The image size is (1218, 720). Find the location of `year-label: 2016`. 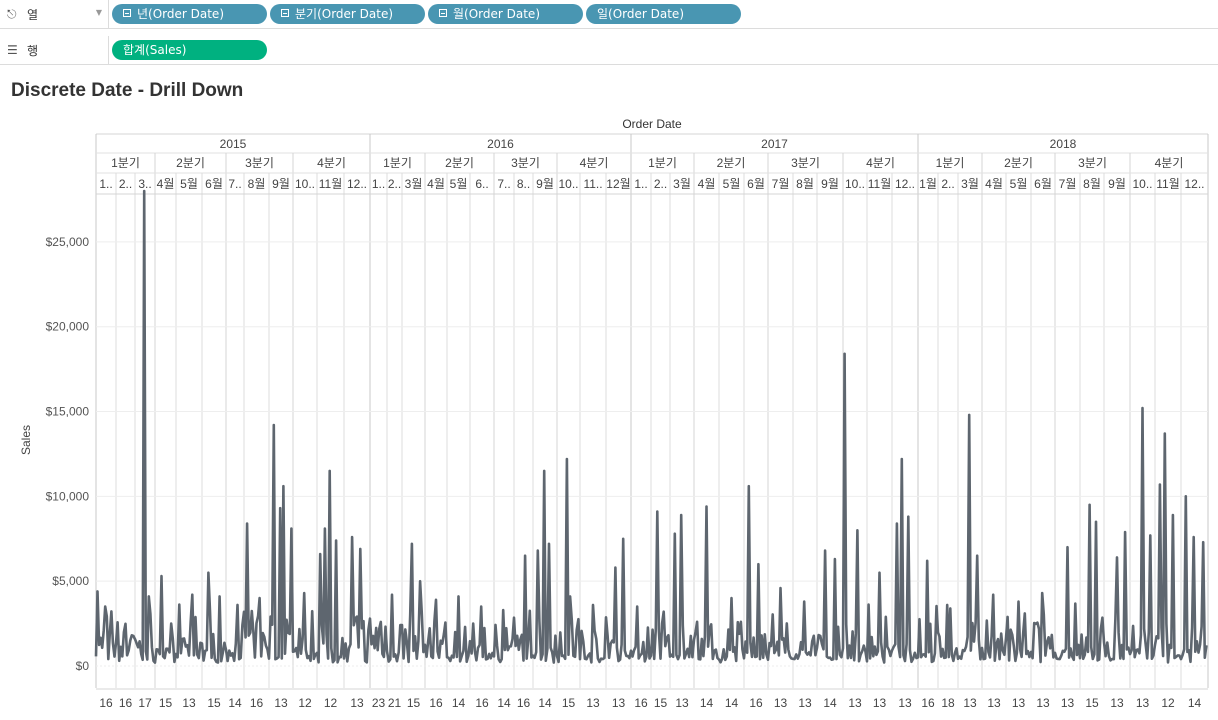

year-label: 2016 is located at coordinates (500, 144).